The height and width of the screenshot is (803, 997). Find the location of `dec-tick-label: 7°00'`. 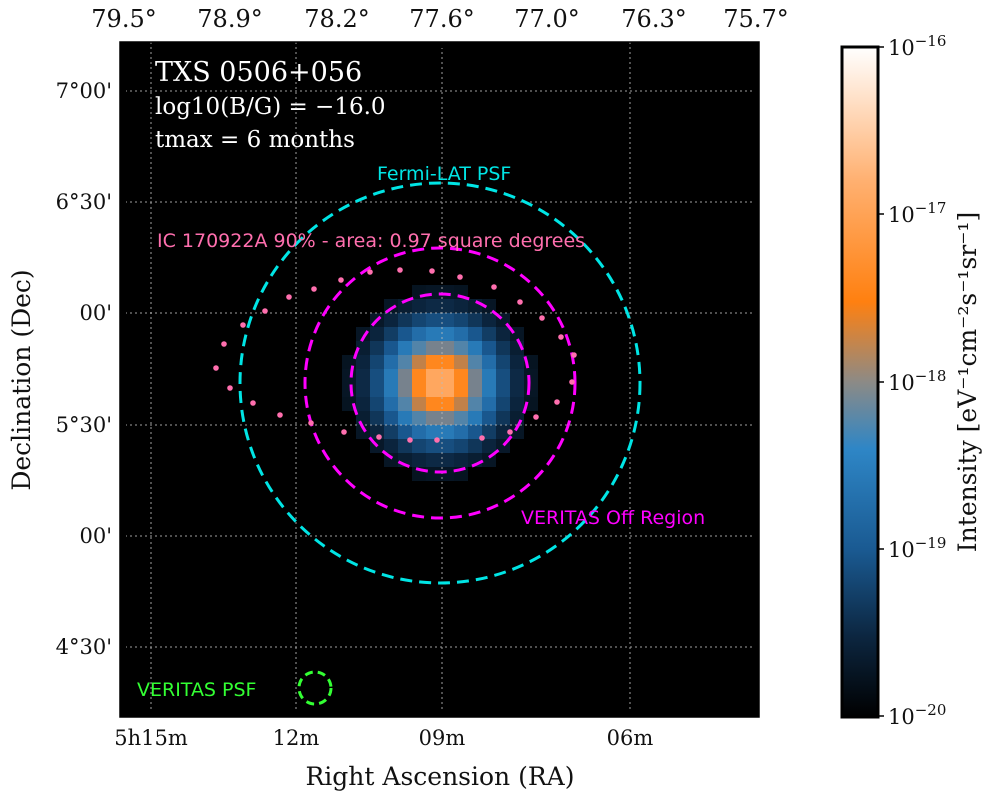

dec-tick-label: 7°00' is located at coordinates (84, 91).